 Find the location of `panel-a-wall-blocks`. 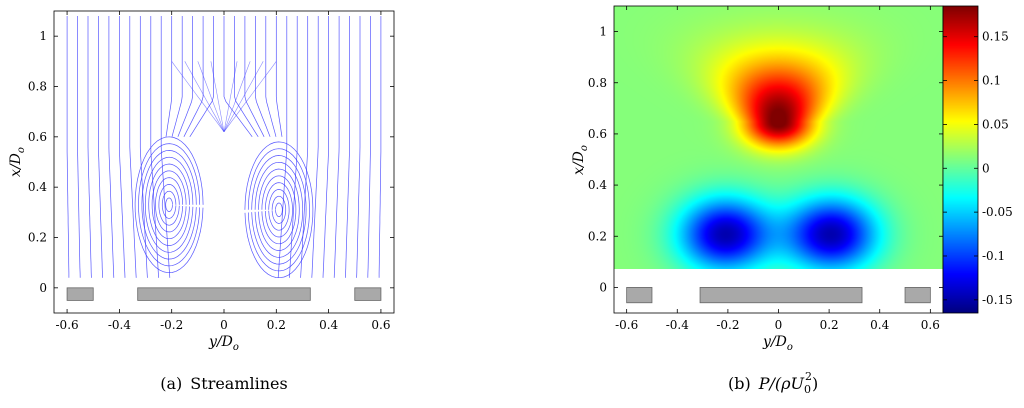

panel-a-wall-blocks is located at coordinates (224, 294).